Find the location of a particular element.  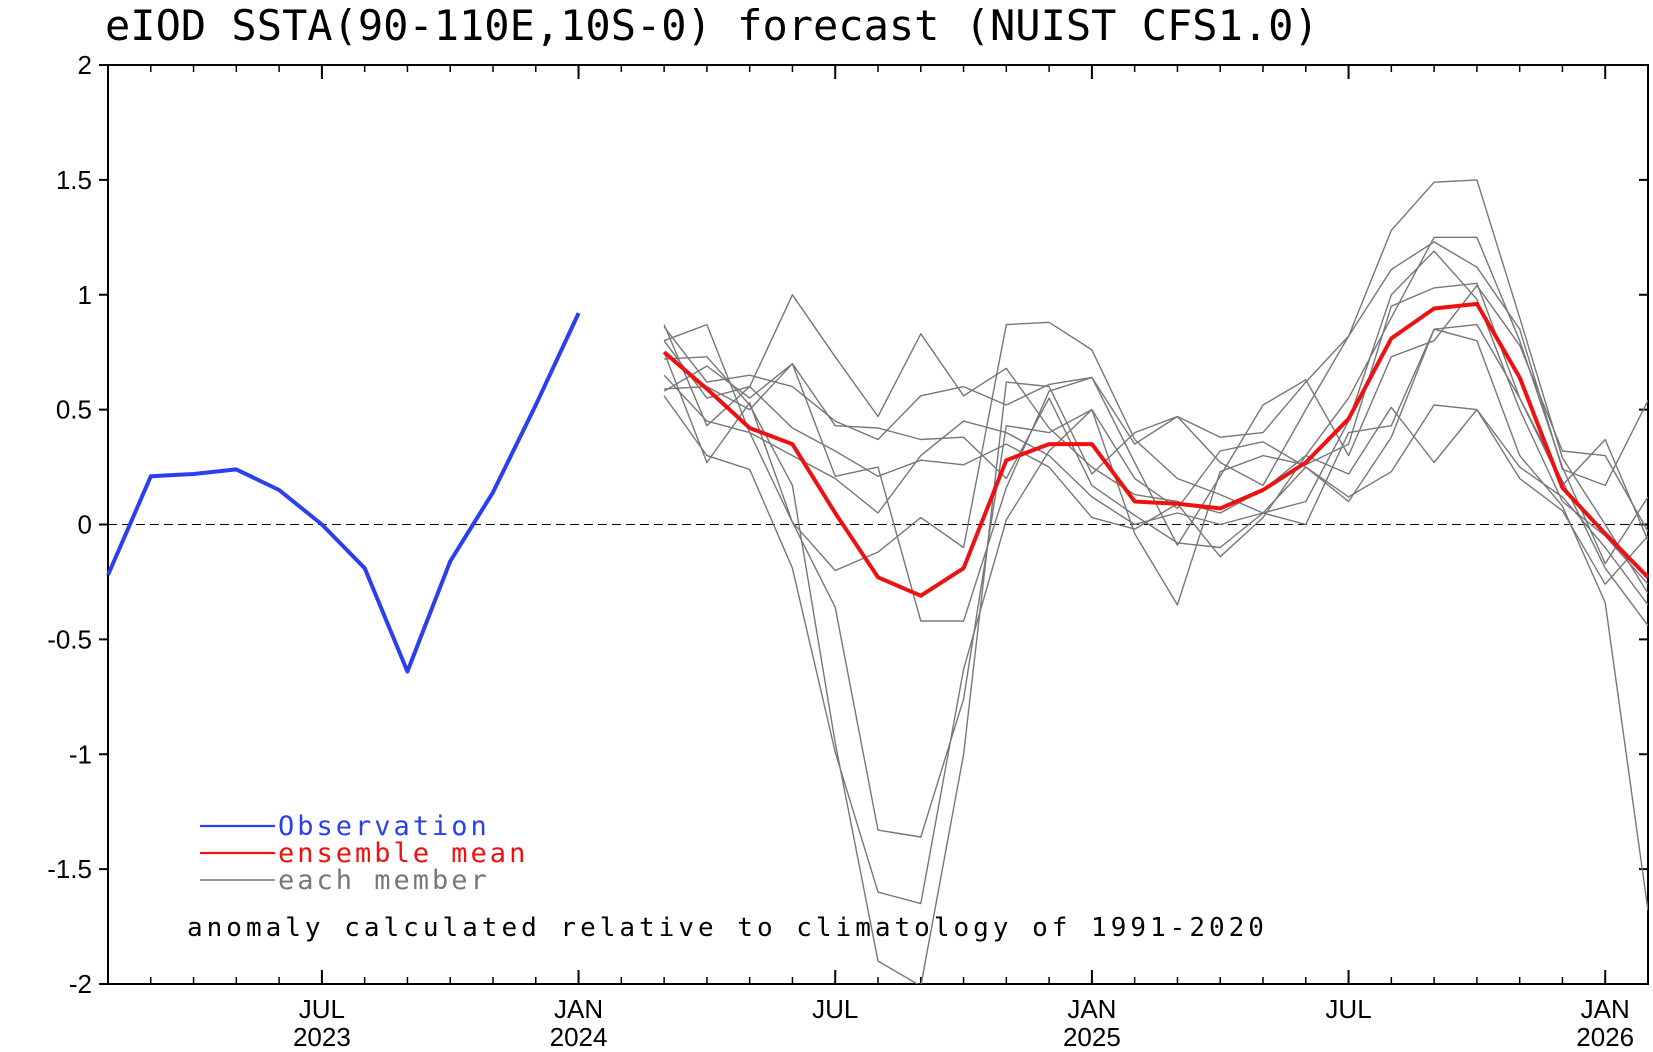

observation-group is located at coordinates (343, 493).